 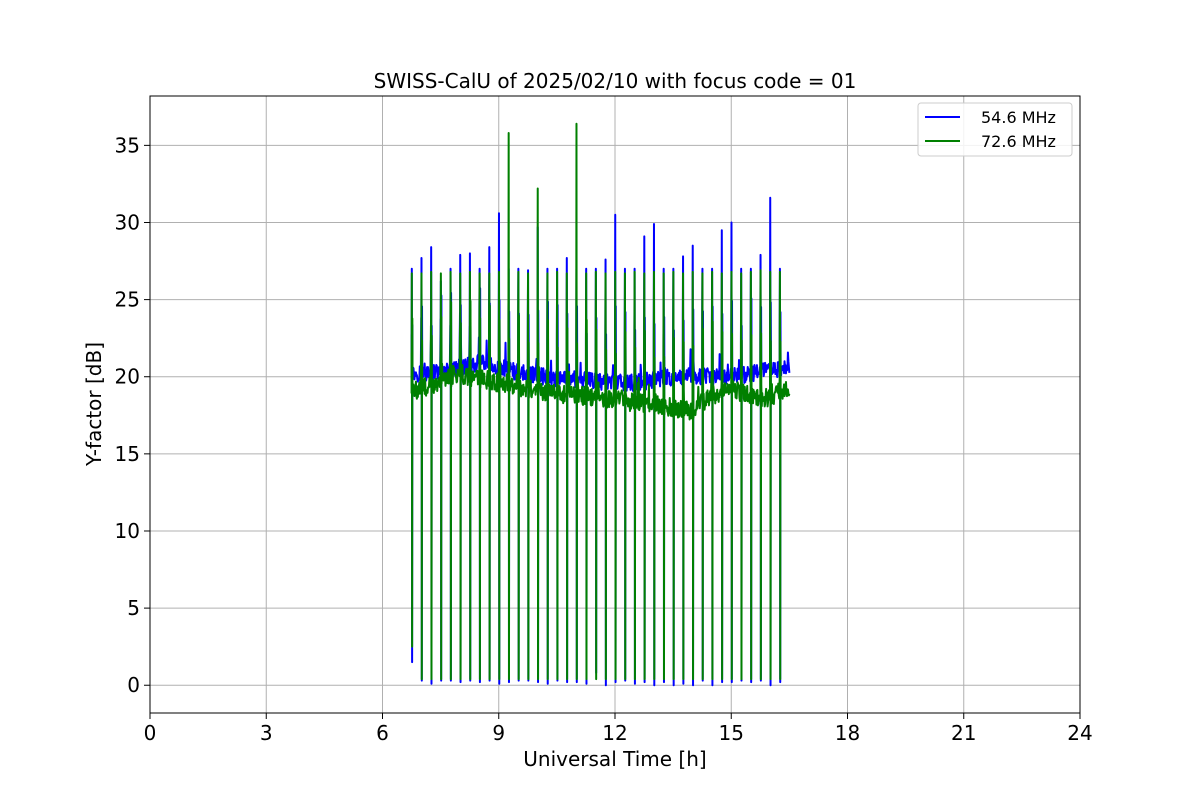 I want to click on y-tick-label: 10, so click(x=127, y=531).